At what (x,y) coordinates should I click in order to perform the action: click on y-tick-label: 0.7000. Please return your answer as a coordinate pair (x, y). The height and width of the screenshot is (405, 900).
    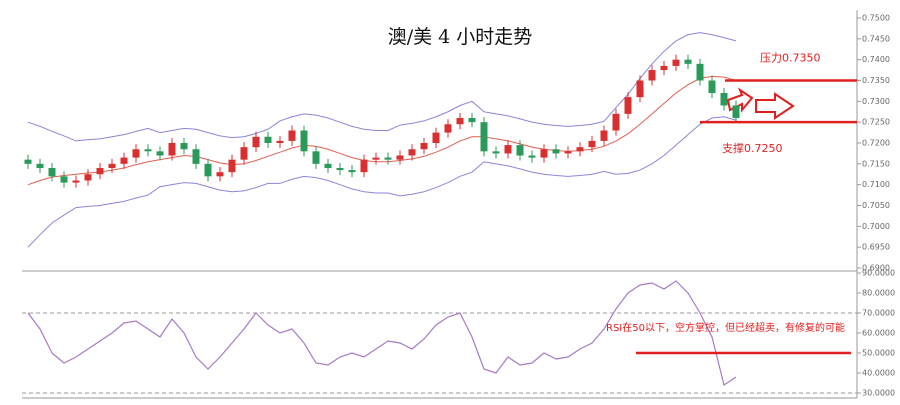
    Looking at the image, I should click on (876, 226).